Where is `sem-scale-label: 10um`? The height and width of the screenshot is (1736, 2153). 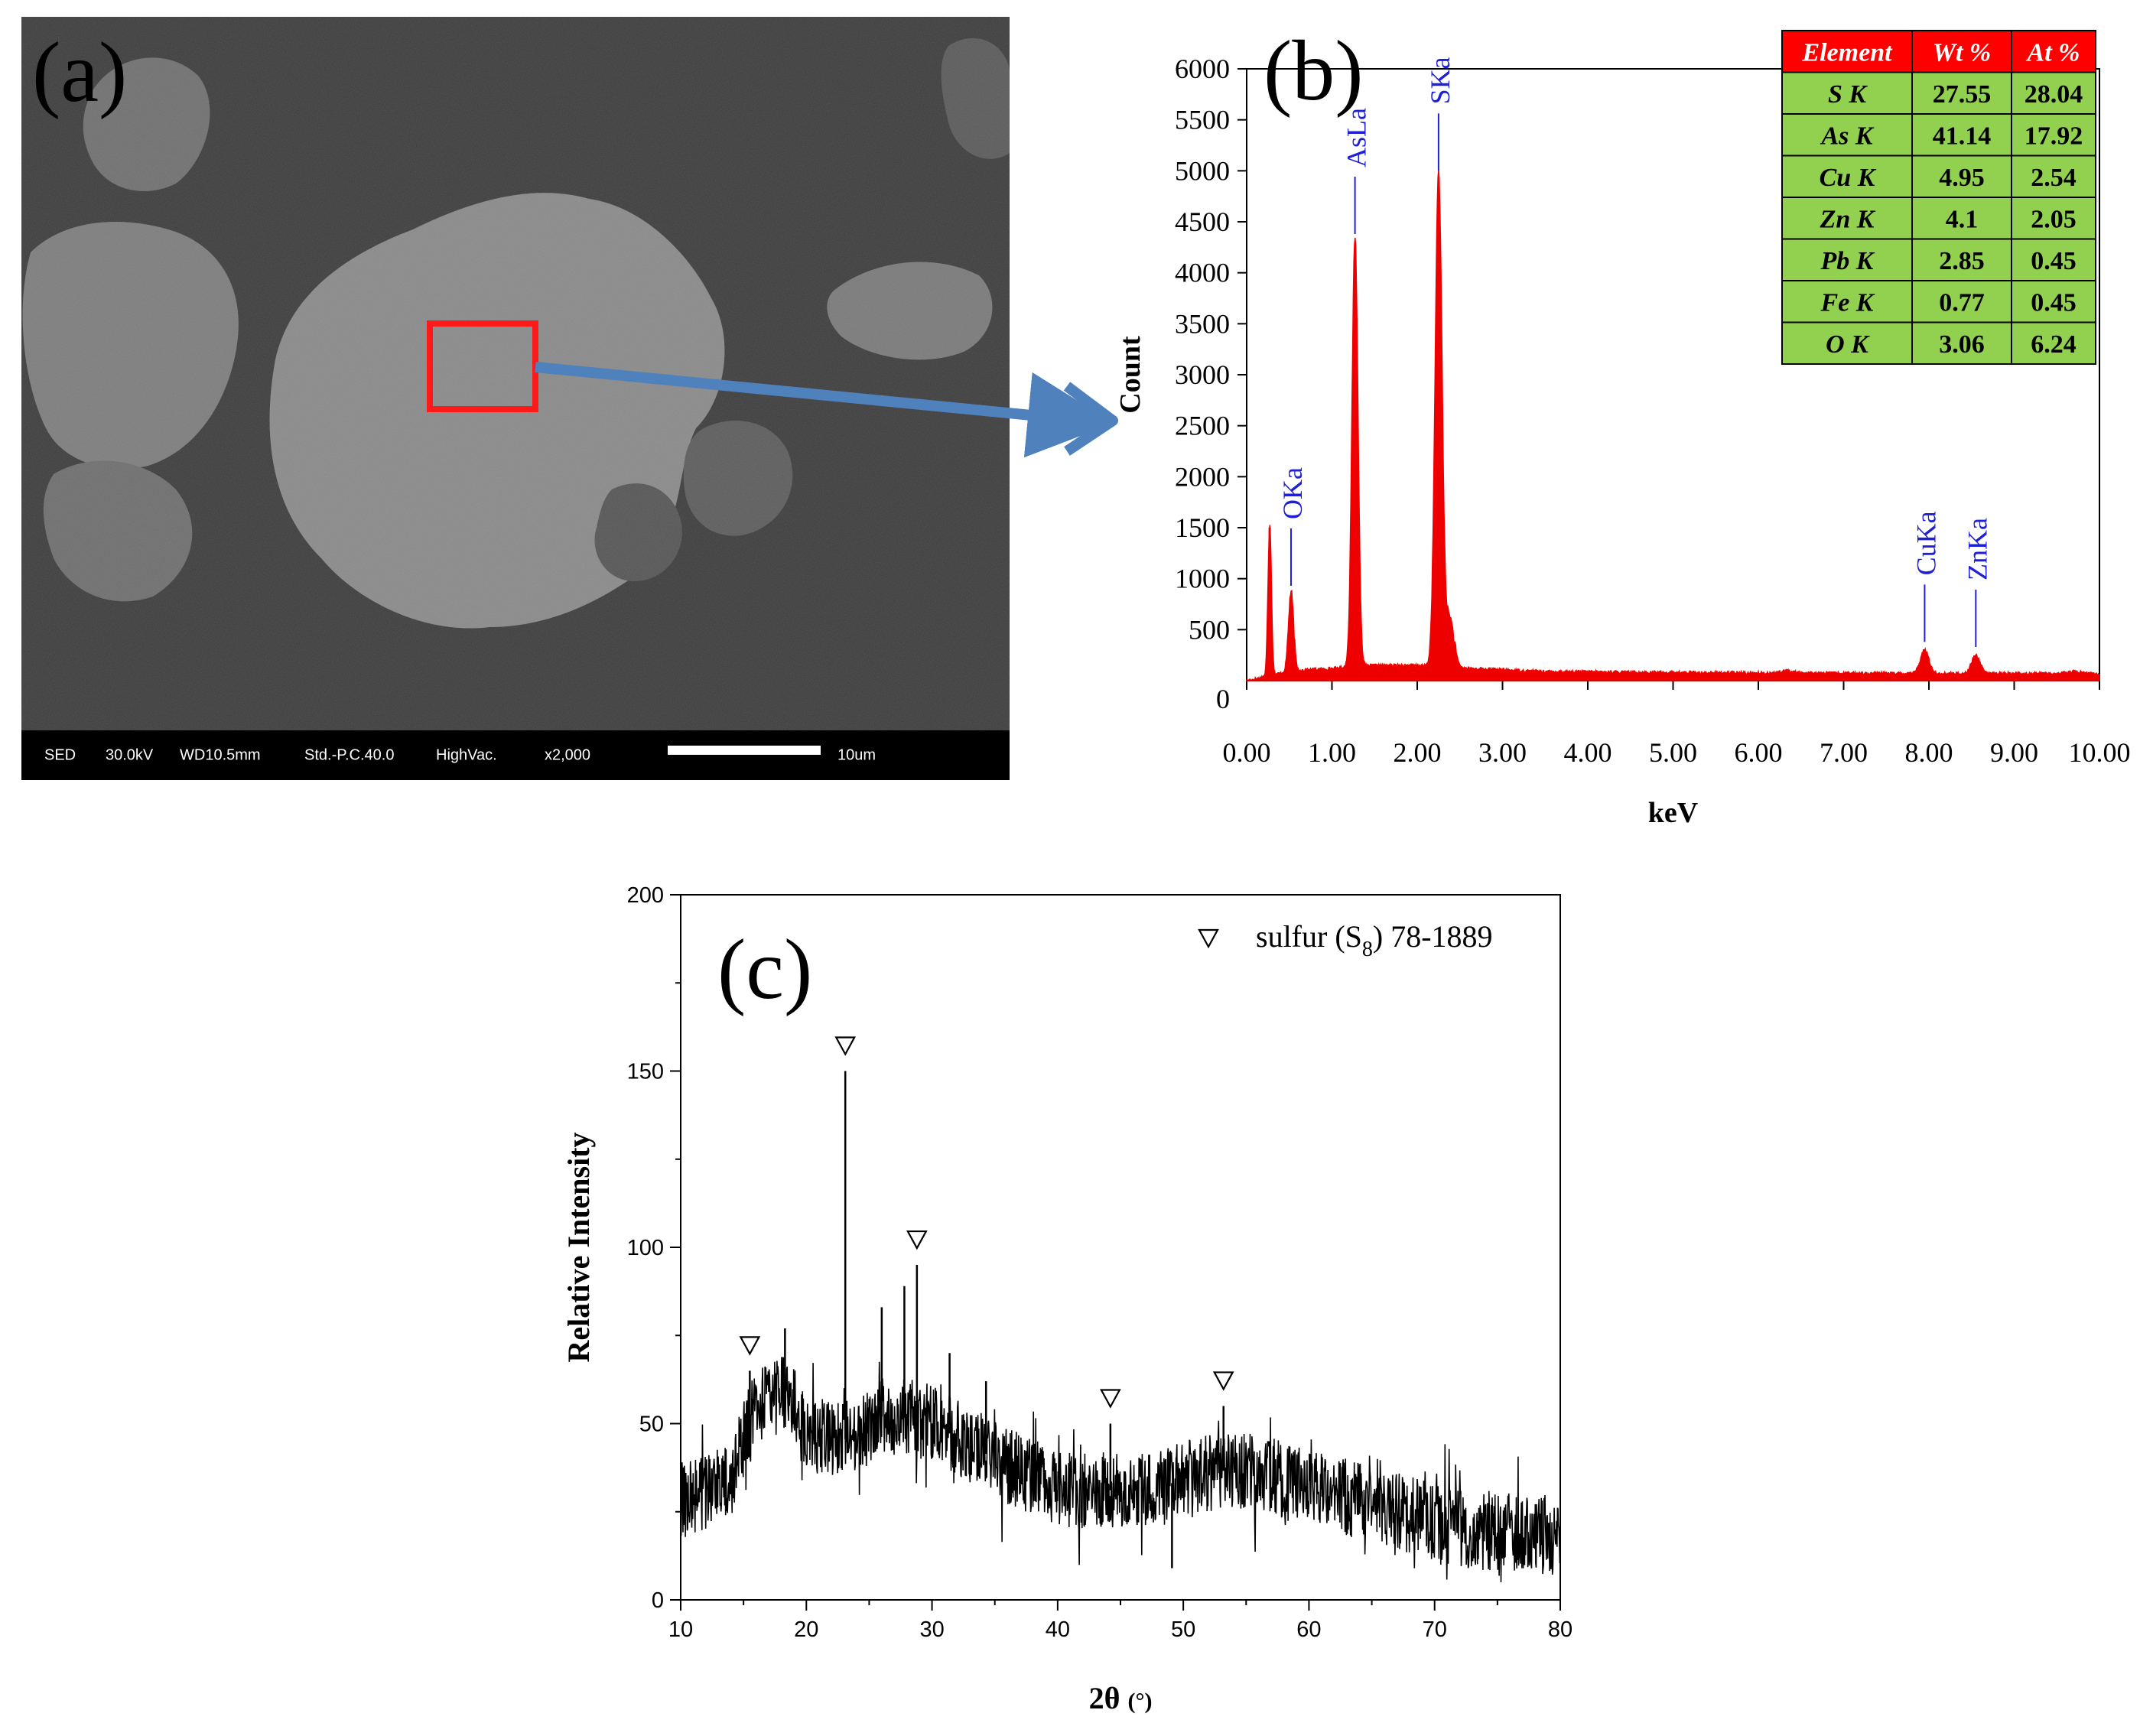 sem-scale-label: 10um is located at coordinates (856, 754).